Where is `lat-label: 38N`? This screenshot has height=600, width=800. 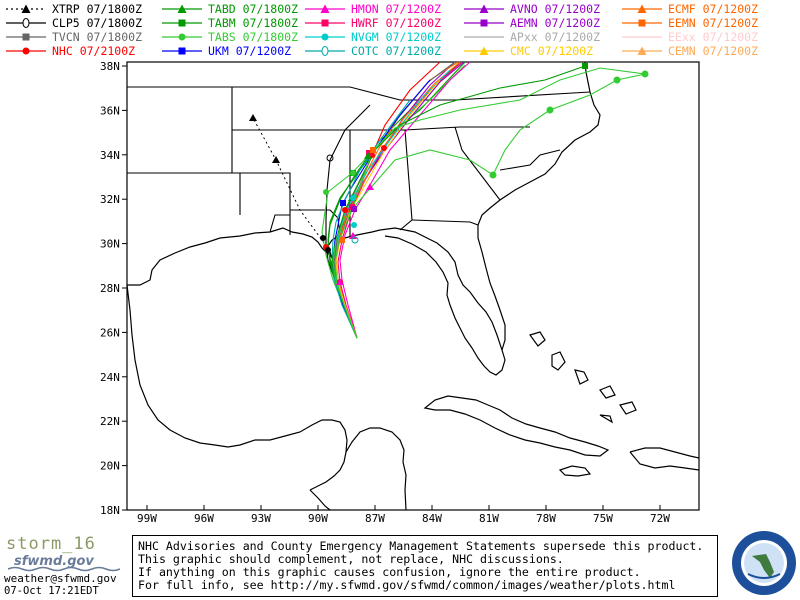
lat-label: 38N is located at coordinates (110, 66).